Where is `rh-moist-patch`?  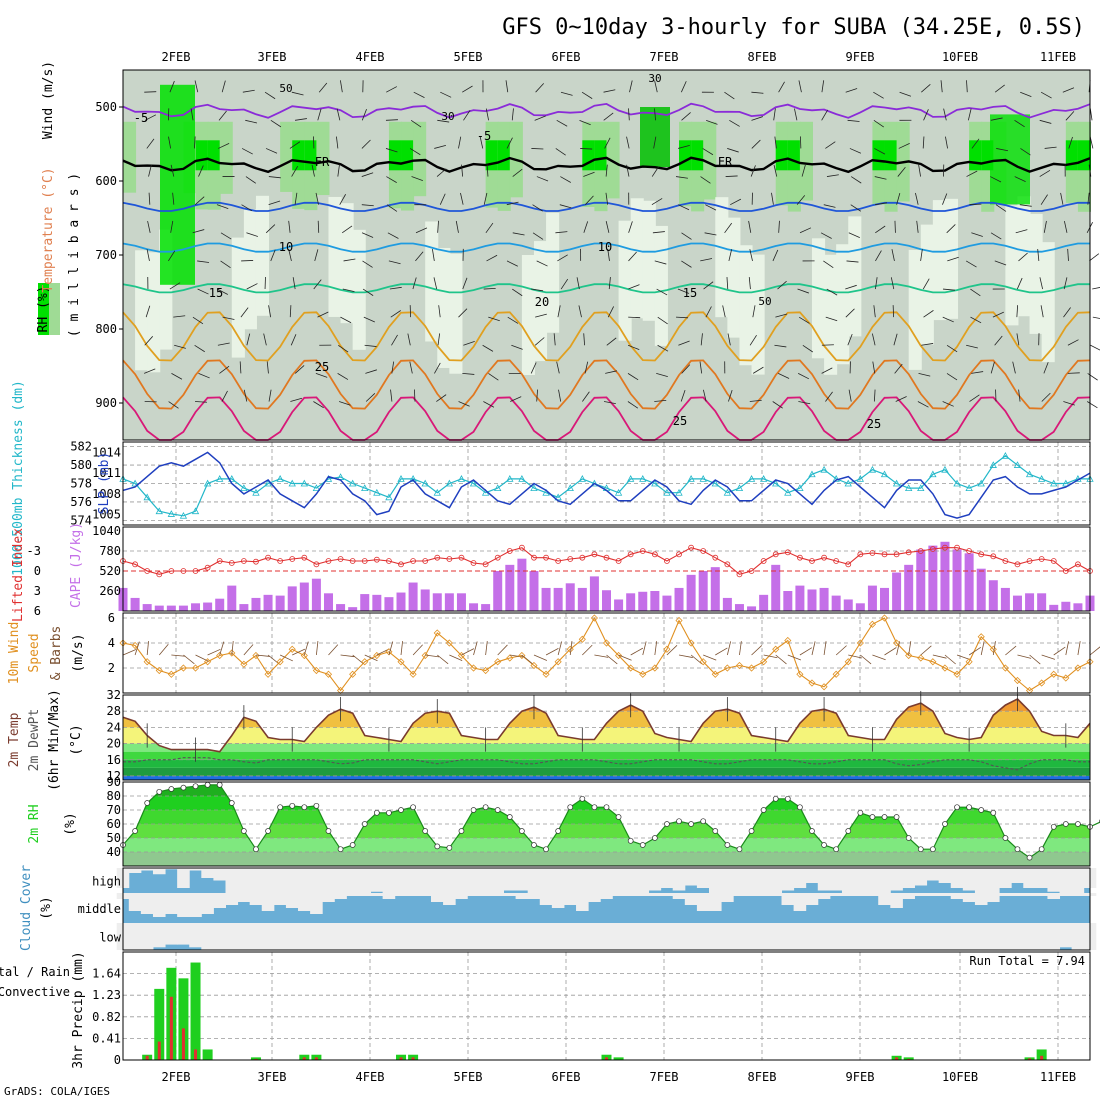 rh-moist-patch is located at coordinates (287, 156).